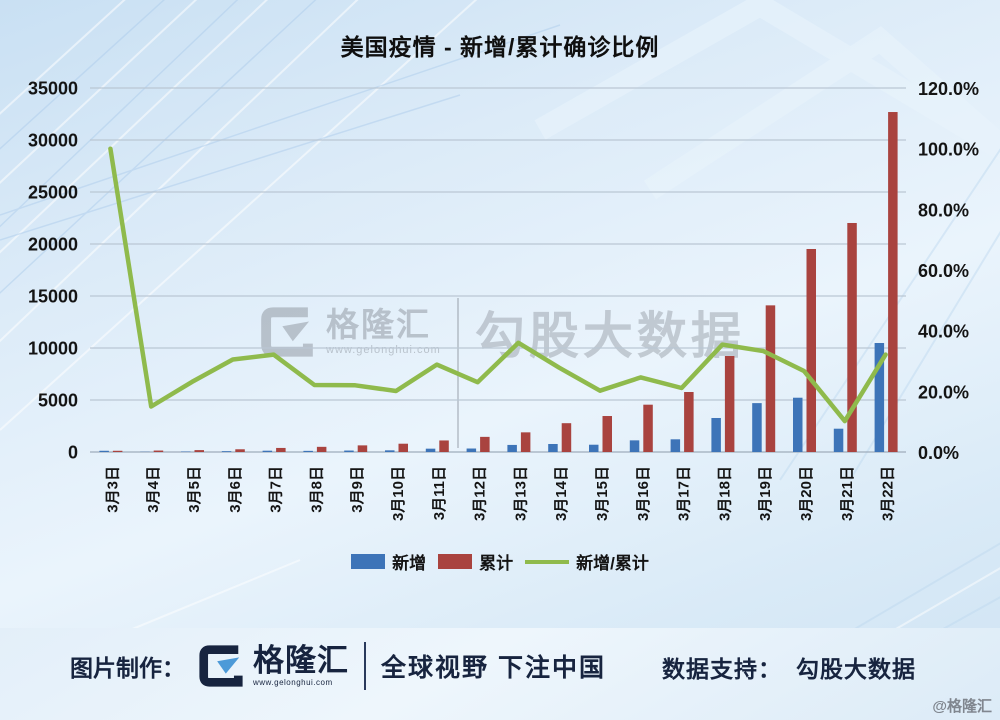  I want to click on gelonghui-logo-watermark-icon, so click(287, 332).